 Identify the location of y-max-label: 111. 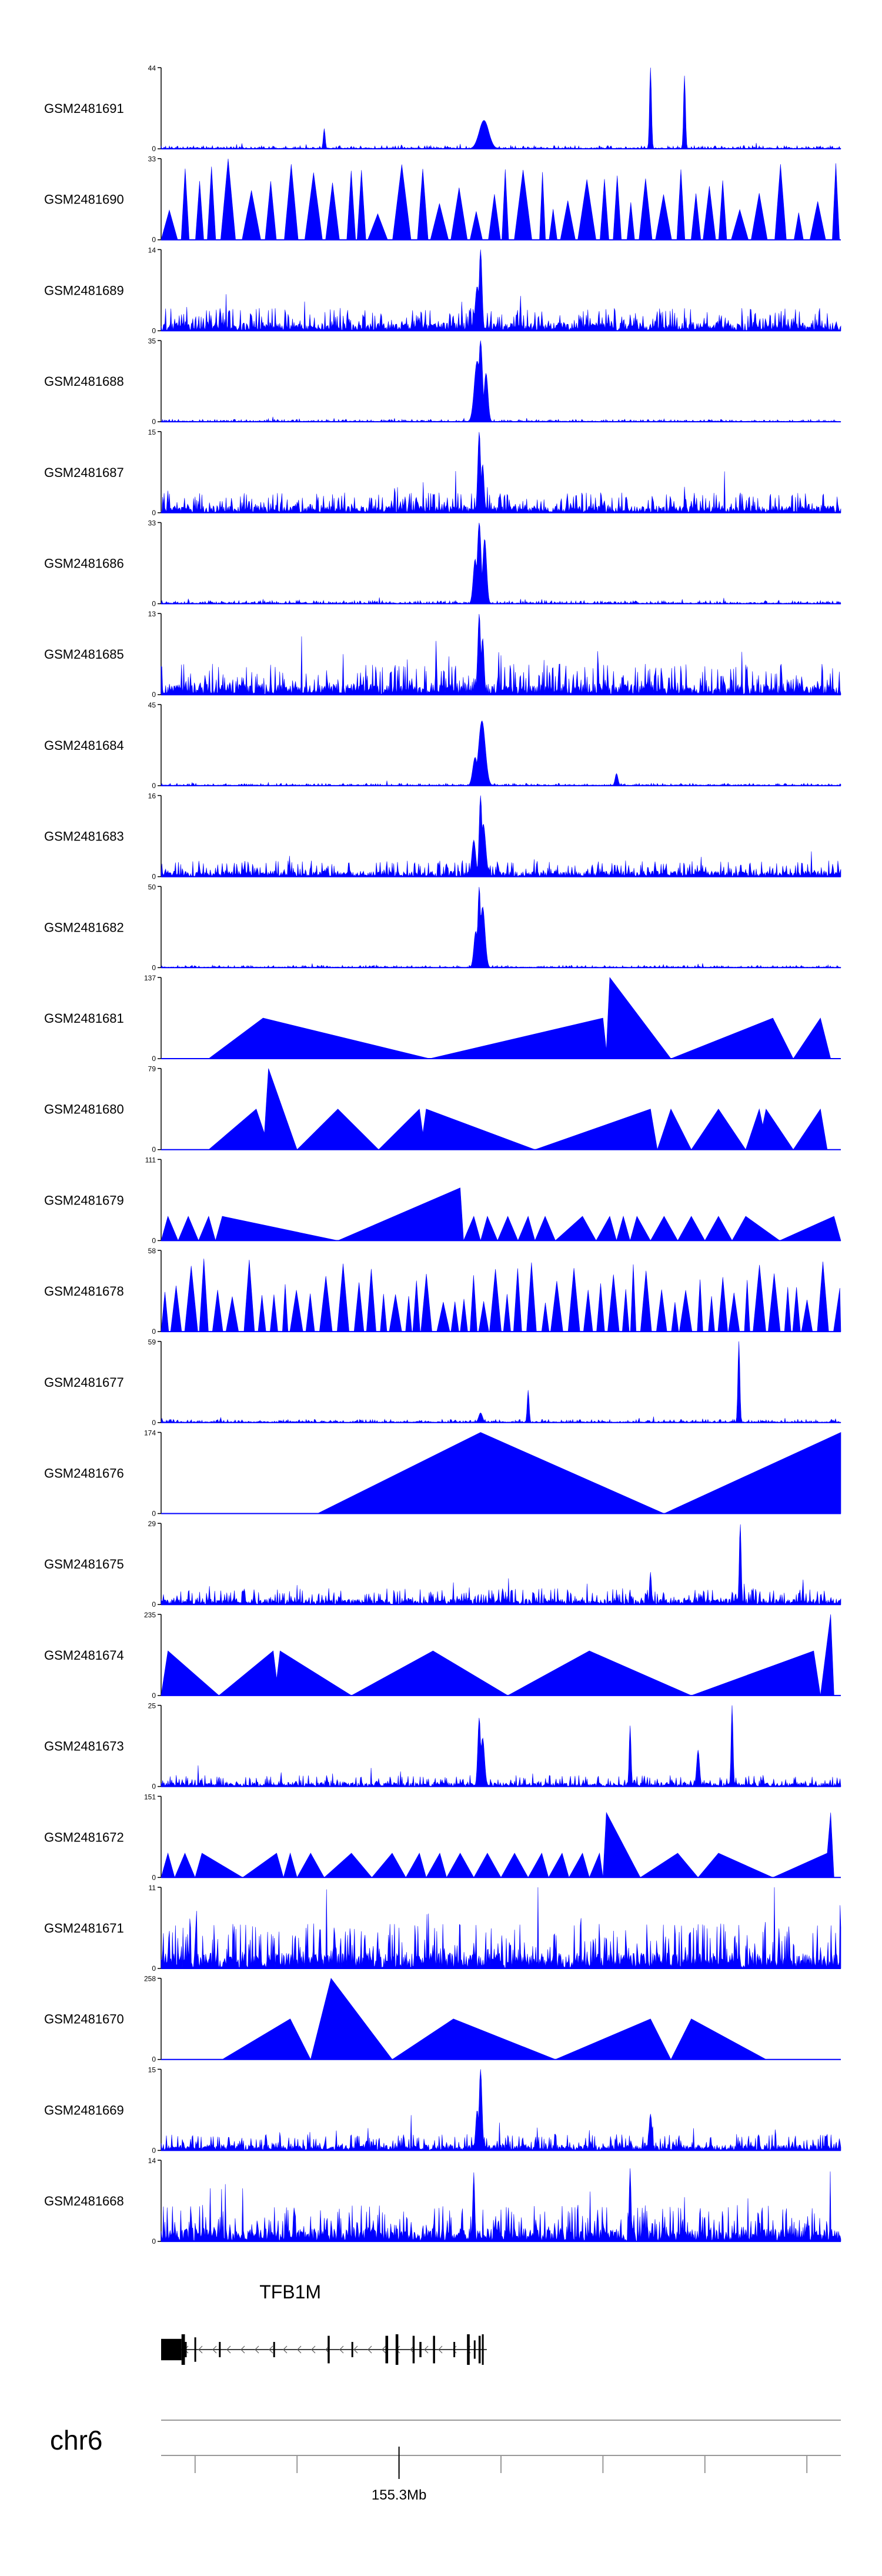
(150, 1160).